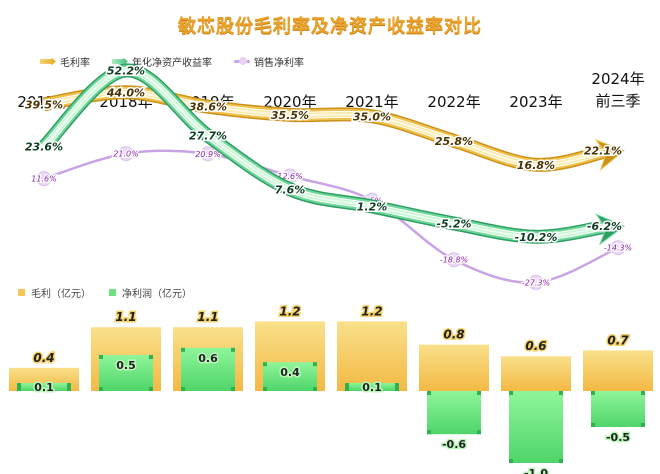 The width and height of the screenshot is (660, 474). Describe the element at coordinates (603, 151) in the screenshot. I see `gross-margin-data-label: 22.1%` at that location.